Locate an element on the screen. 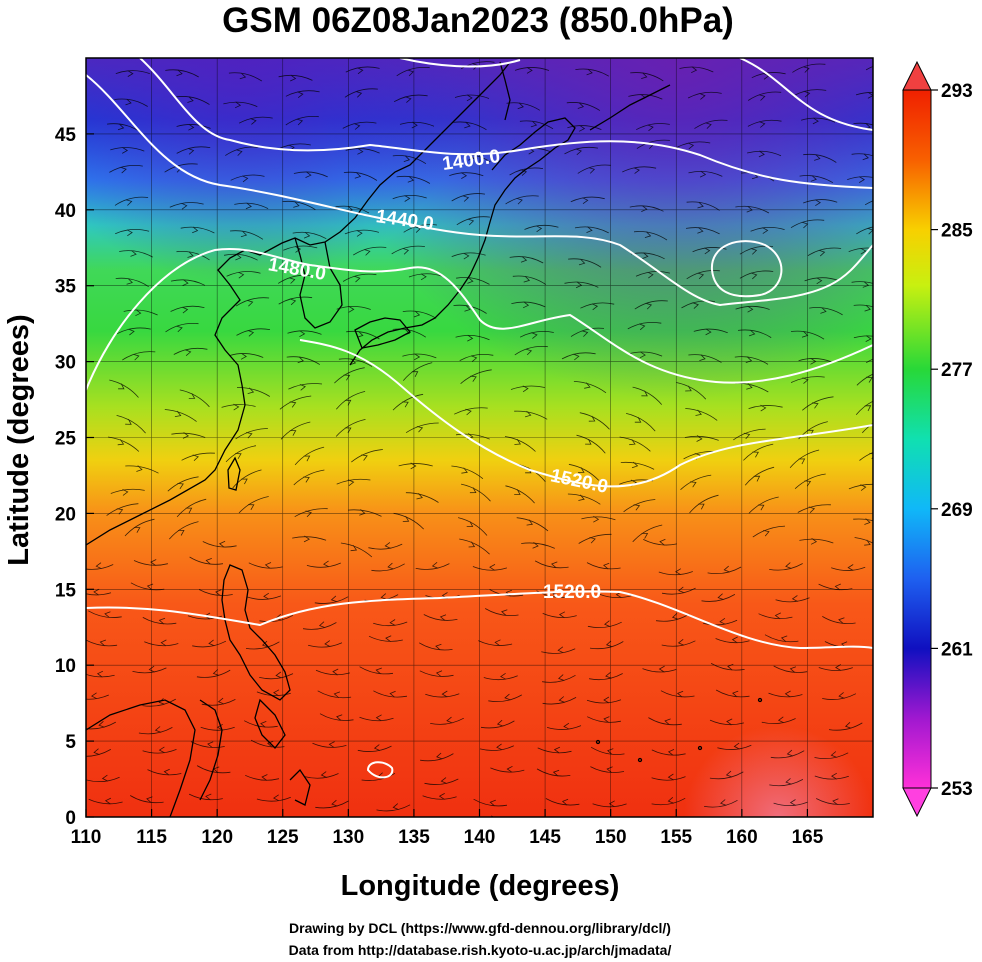  x-tick-label-145: 145 is located at coordinates (545, 837).